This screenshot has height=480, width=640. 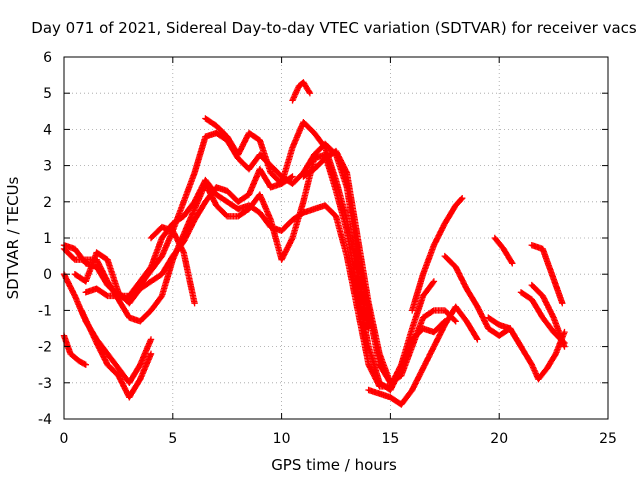 What do you see at coordinates (45, 311) in the screenshot?
I see `y-tick-label: -1` at bounding box center [45, 311].